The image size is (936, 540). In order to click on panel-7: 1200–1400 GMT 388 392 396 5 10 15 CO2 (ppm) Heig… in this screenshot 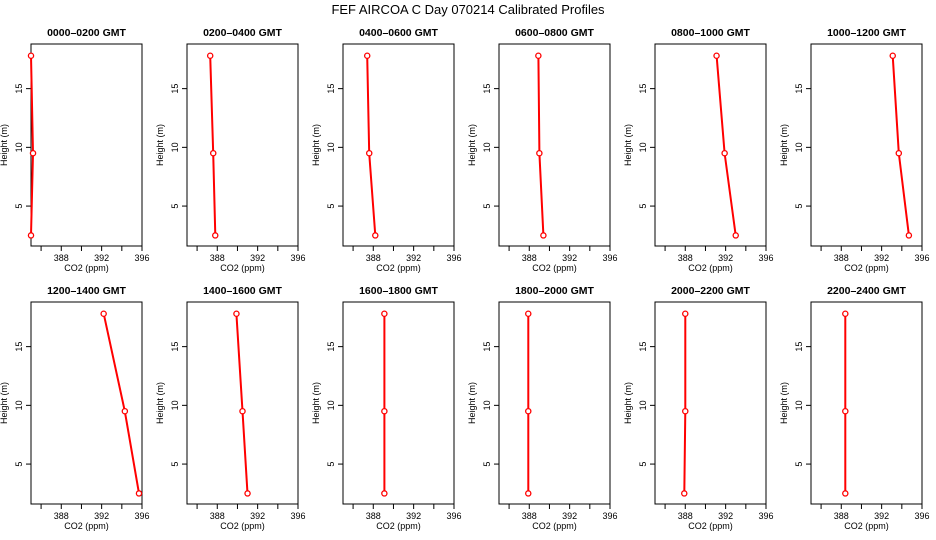, I will do `click(75, 408)`.